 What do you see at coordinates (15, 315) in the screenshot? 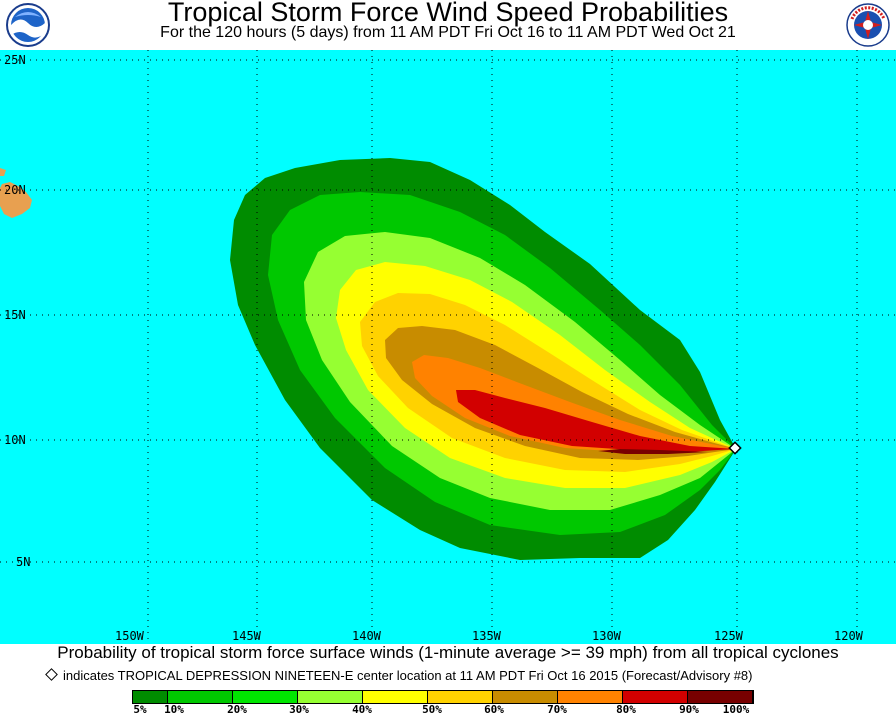
I see `lat-label: 15N` at bounding box center [15, 315].